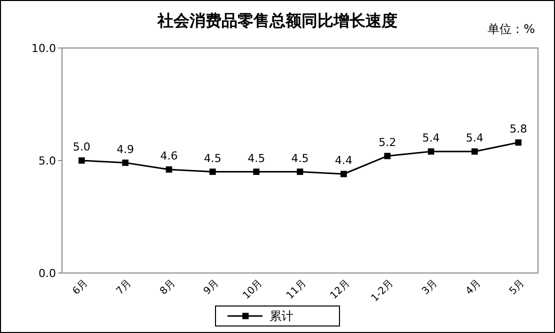 Image resolution: width=555 pixels, height=333 pixels. Describe the element at coordinates (47, 273) in the screenshot. I see `y-tick-label: 0.0` at that location.